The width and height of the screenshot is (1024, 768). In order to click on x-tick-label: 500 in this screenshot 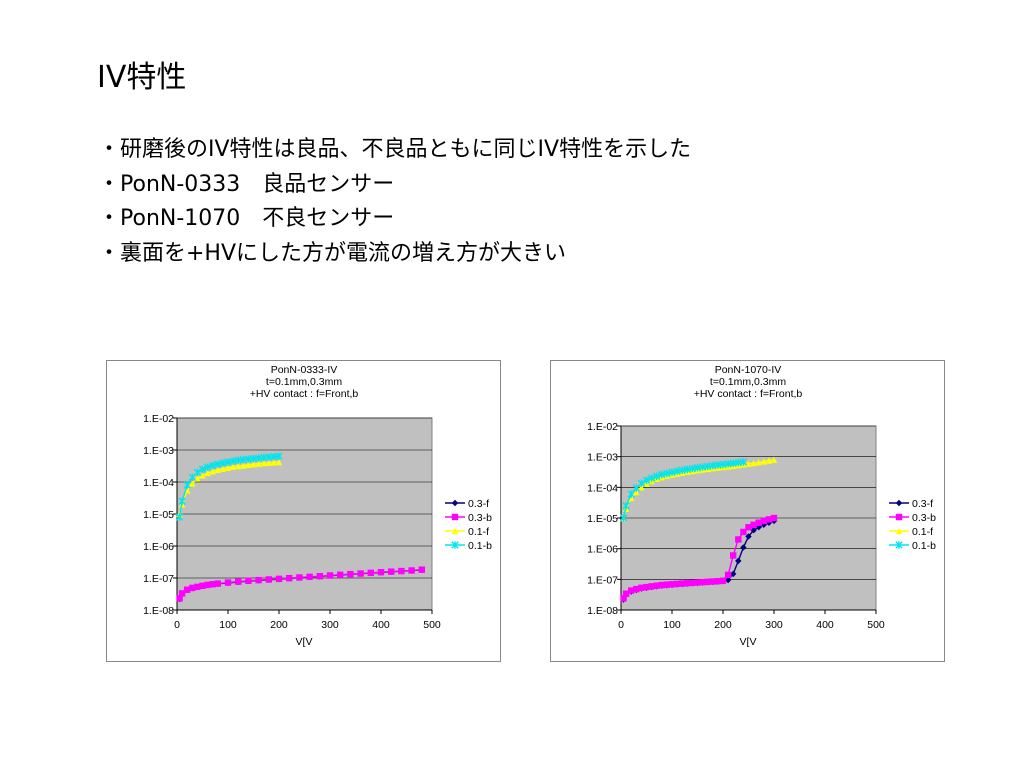, I will do `click(432, 625)`.